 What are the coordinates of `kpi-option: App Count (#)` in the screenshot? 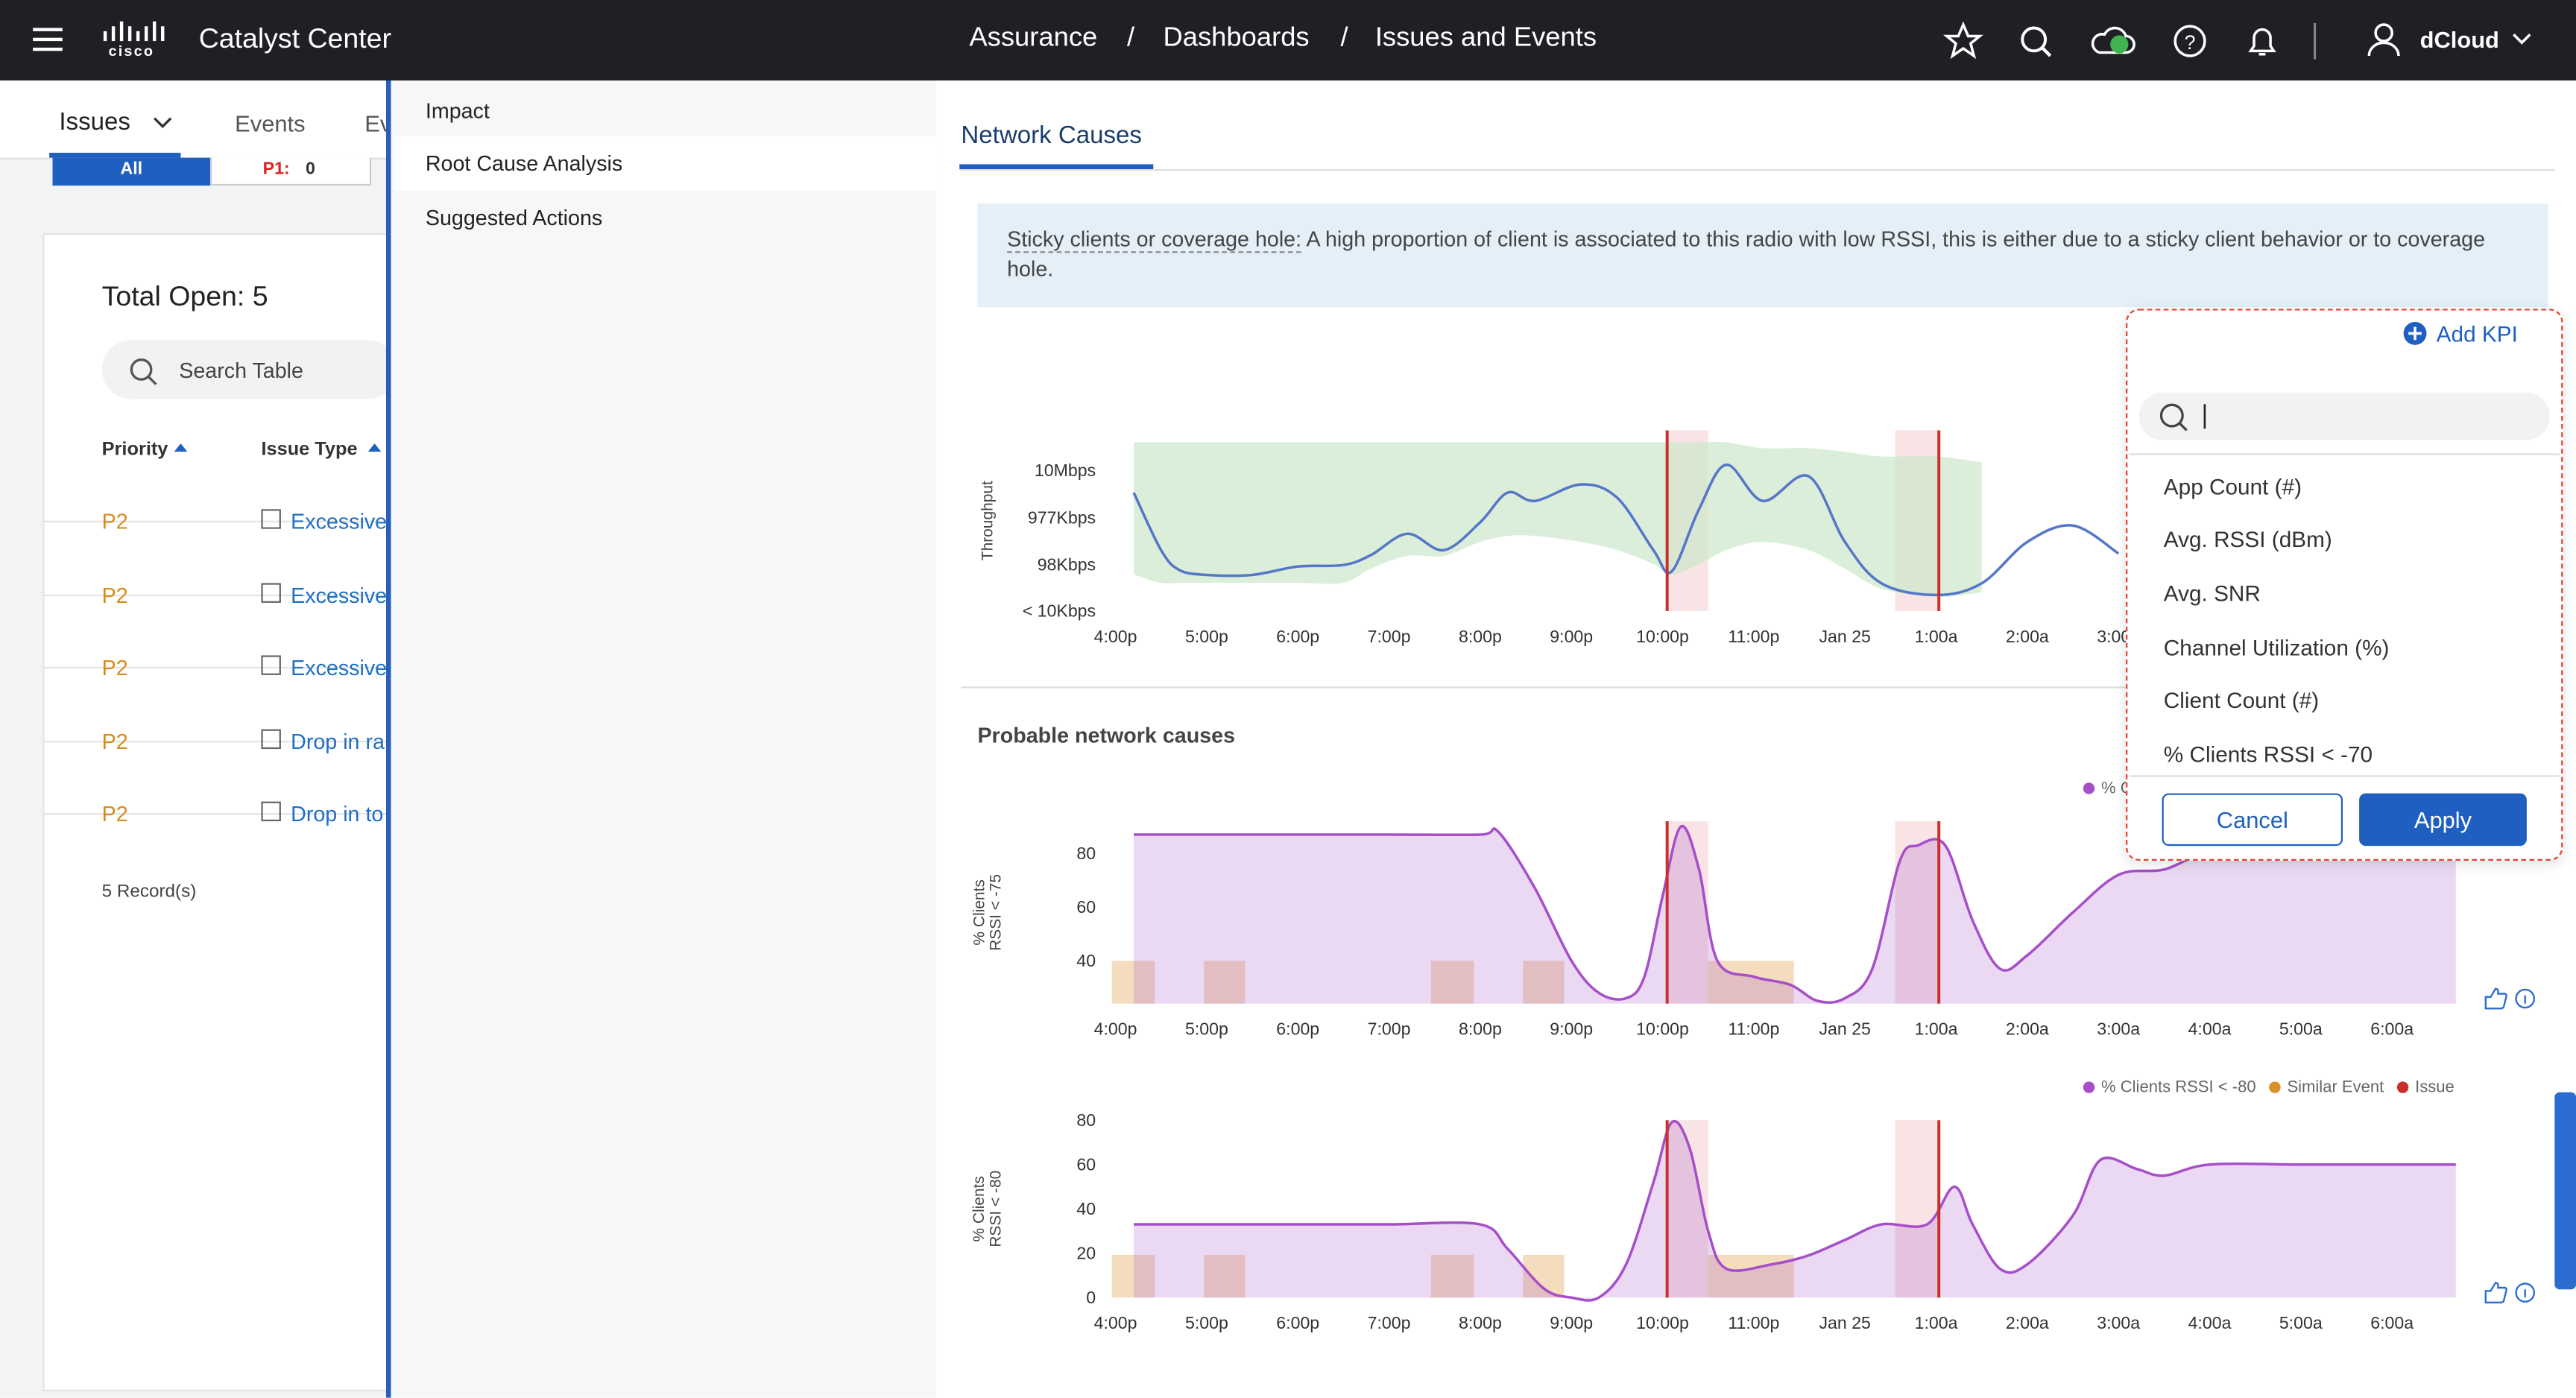 It's located at (2232, 487).